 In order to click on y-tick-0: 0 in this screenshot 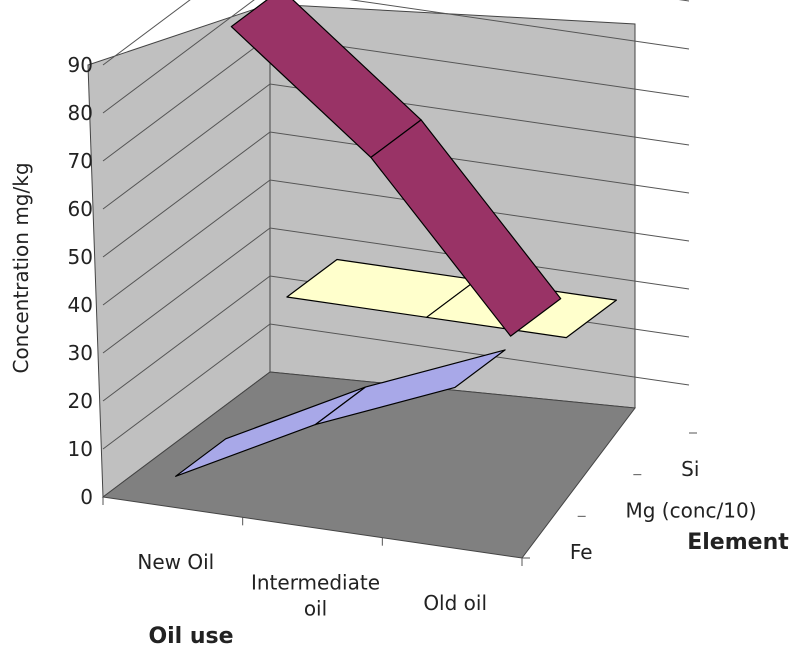, I will do `click(86, 497)`.